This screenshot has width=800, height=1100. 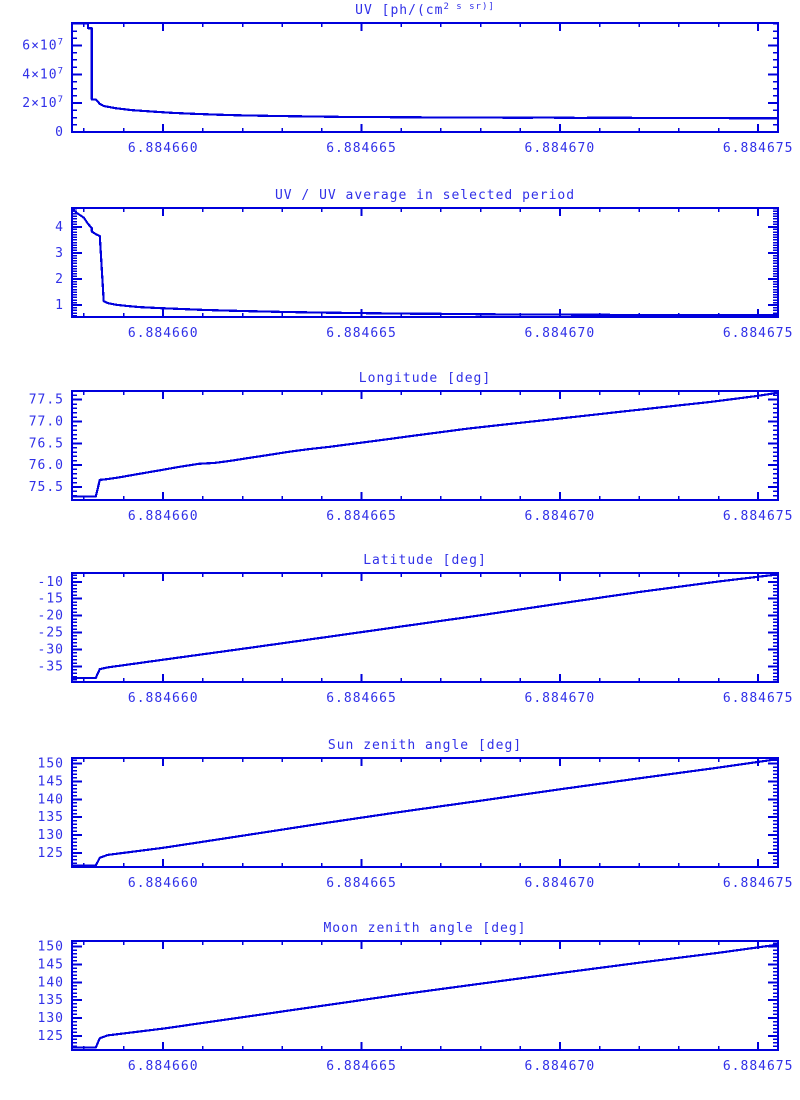 What do you see at coordinates (424, 928) in the screenshot?
I see `chart-title: Moon zenith angle [deg]` at bounding box center [424, 928].